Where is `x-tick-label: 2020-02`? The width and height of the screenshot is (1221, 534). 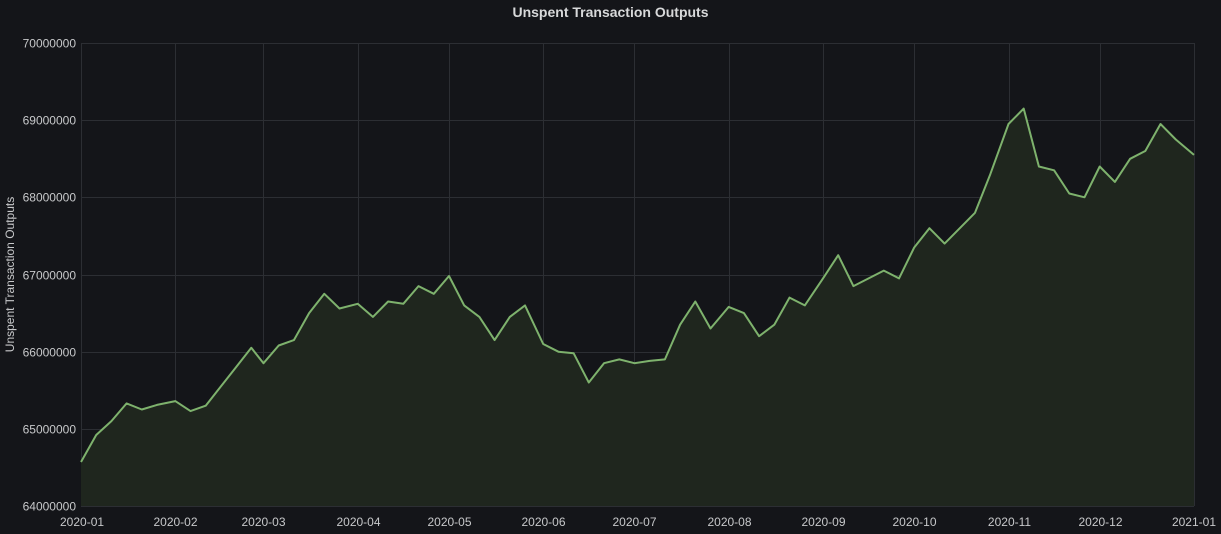 x-tick-label: 2020-02 is located at coordinates (175, 522).